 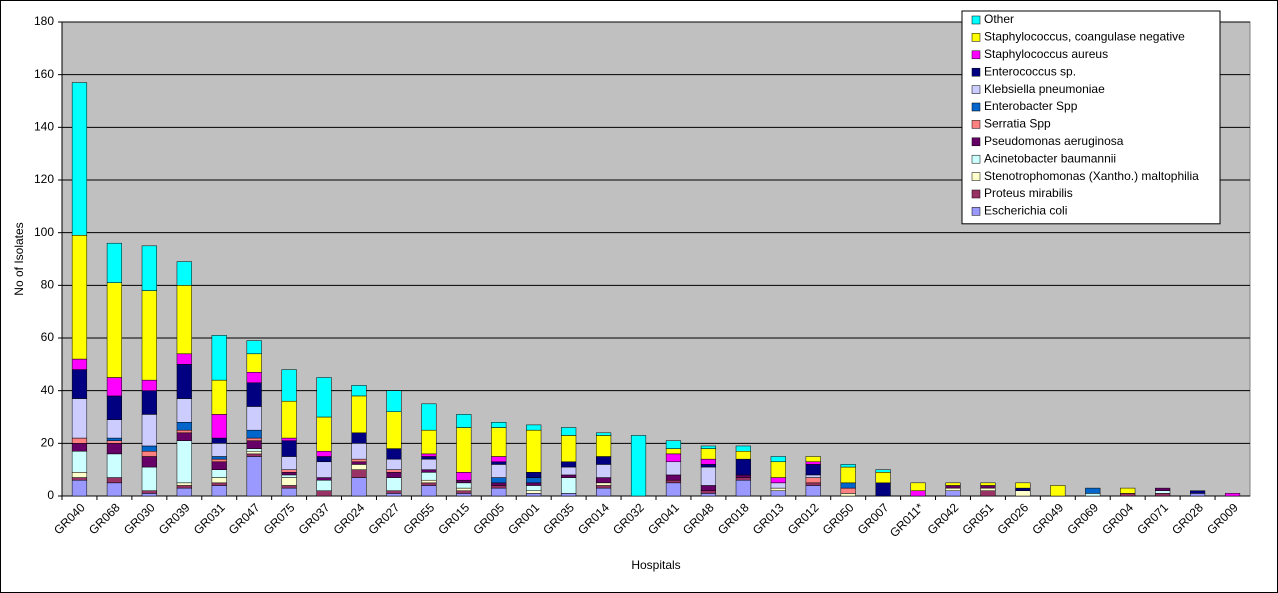 What do you see at coordinates (44, 232) in the screenshot?
I see `y-tick-label: 100` at bounding box center [44, 232].